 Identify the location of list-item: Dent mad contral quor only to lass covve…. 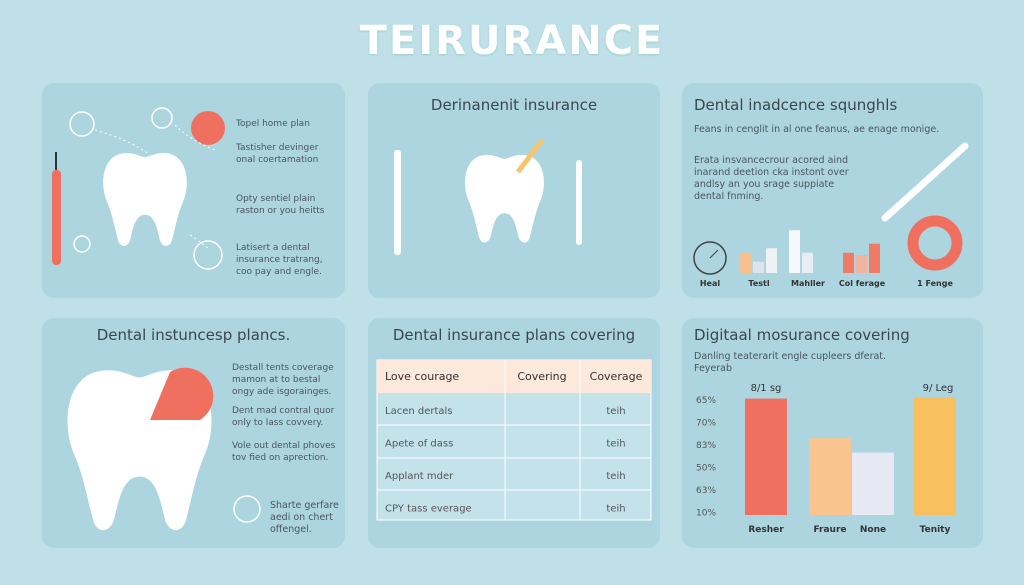
(283, 417).